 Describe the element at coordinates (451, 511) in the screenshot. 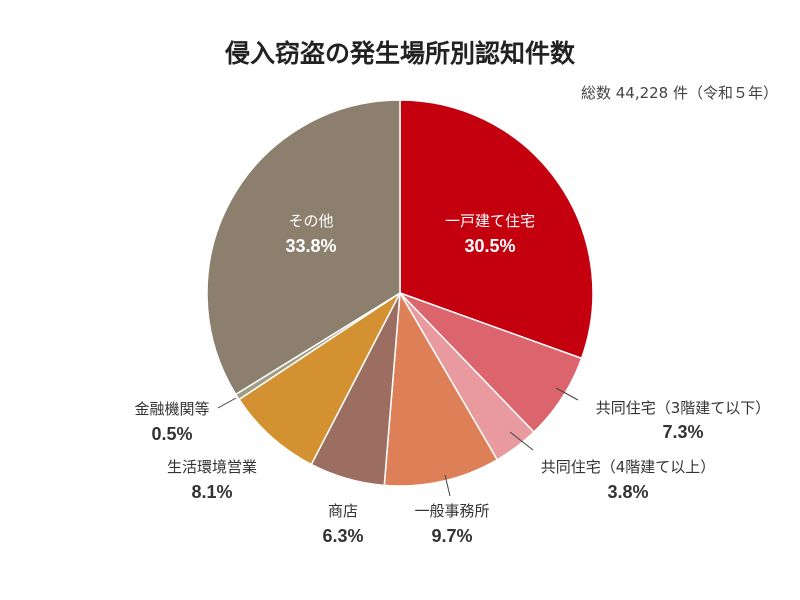

I see `slice-label-3: 一般事務所` at that location.